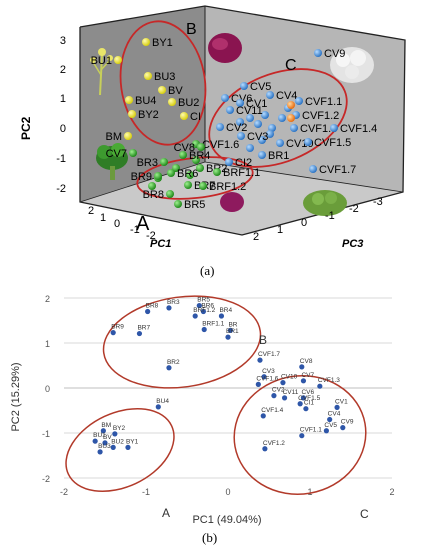  I want to click on pc2-tick-label: 1, so click(63, 99).